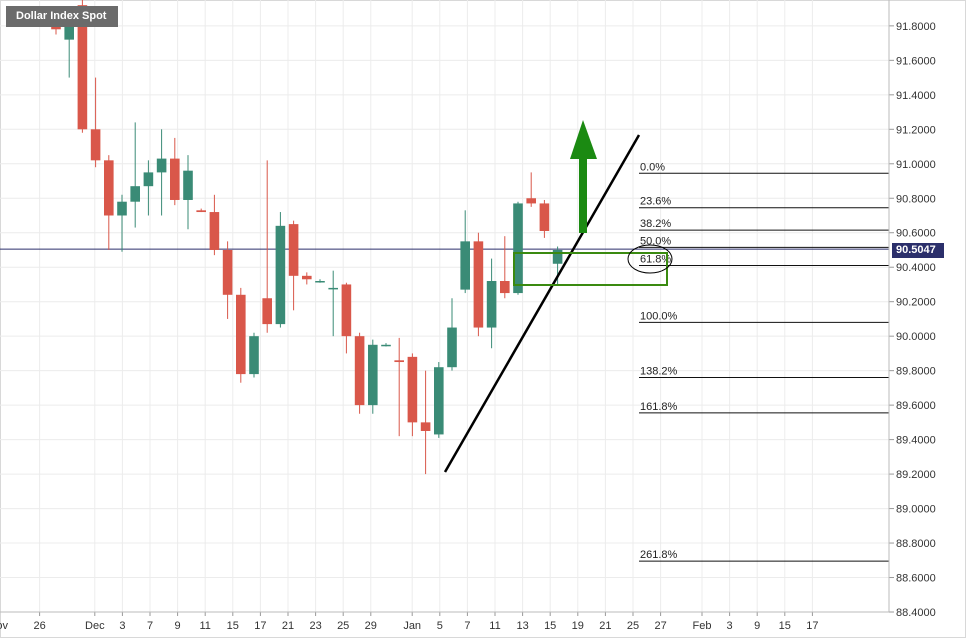 This screenshot has height=638, width=966. Describe the element at coordinates (660, 626) in the screenshot. I see `x-tick-label: 27` at that location.